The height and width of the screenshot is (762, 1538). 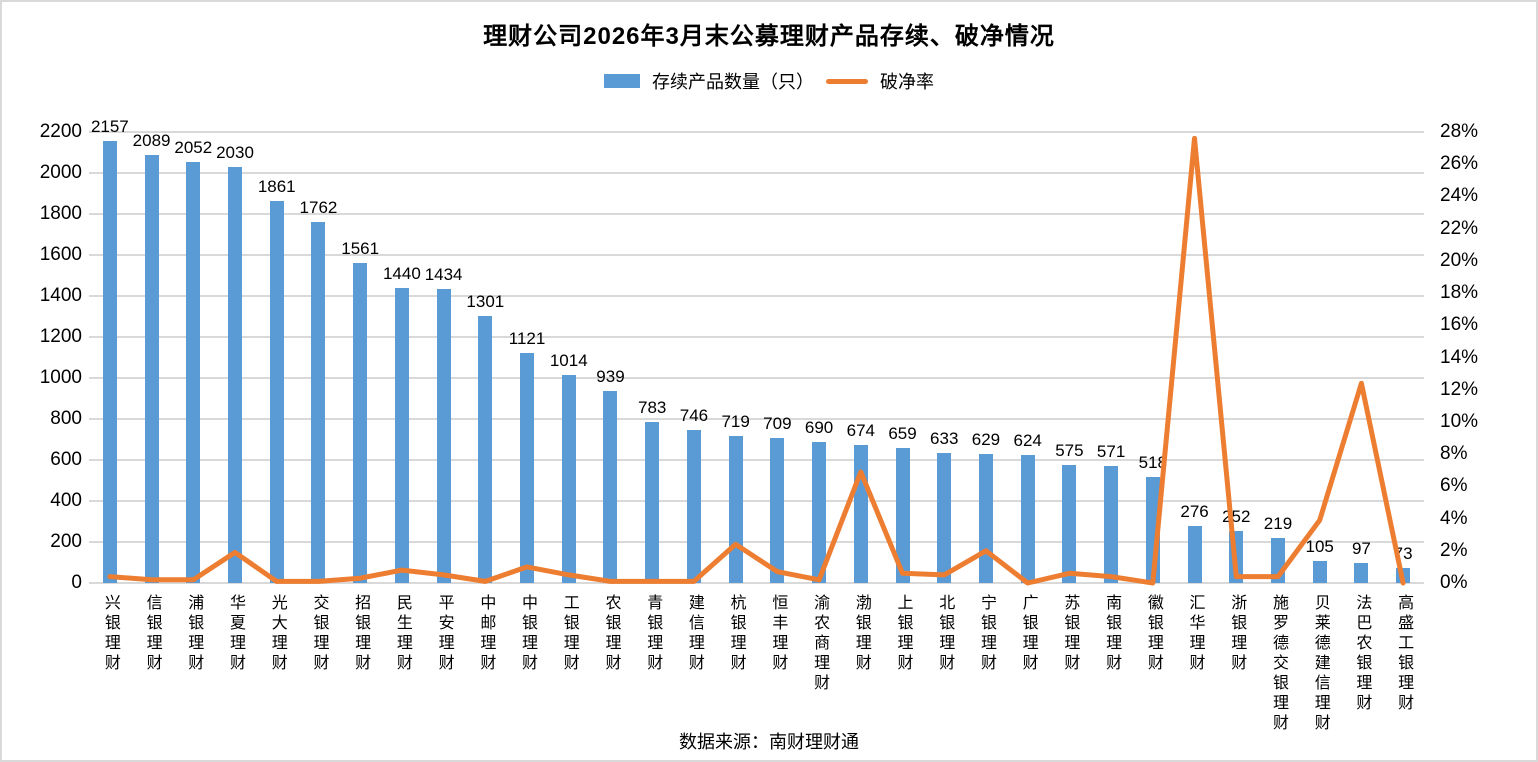 What do you see at coordinates (569, 634) in the screenshot?
I see `x-axis-category-label: 工银理财` at bounding box center [569, 634].